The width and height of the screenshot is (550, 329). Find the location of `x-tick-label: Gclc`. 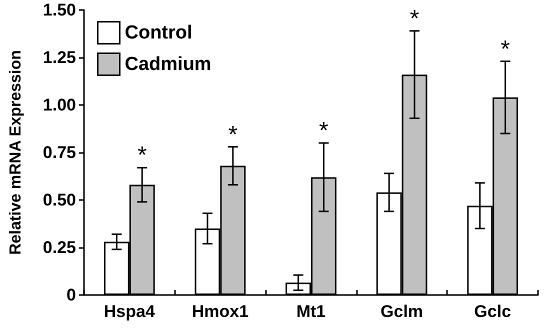

x-tick-label: Gclc is located at coordinates (493, 311).